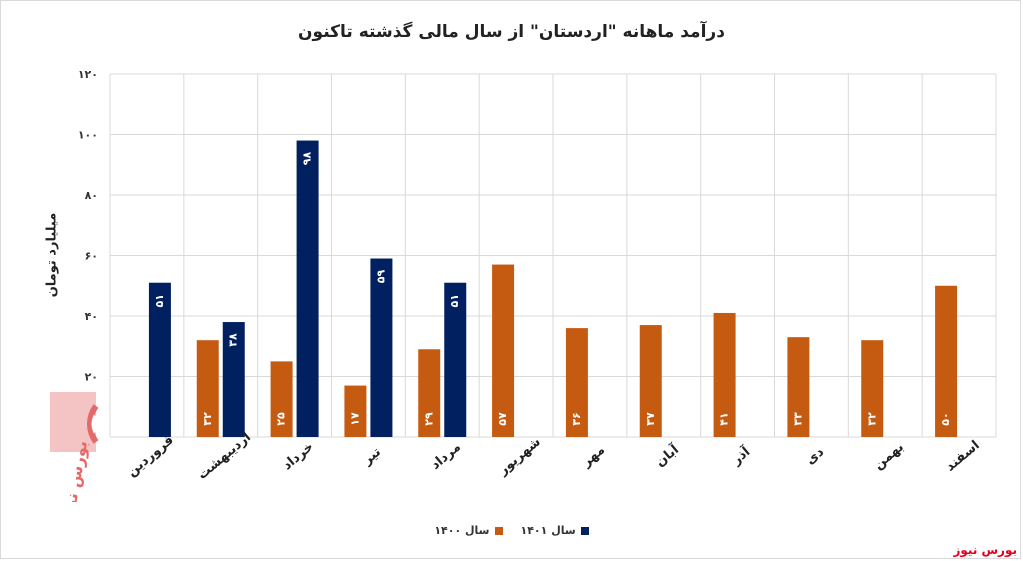  Describe the element at coordinates (133, 423) in the screenshot. I see `data-label: ۰` at that location.